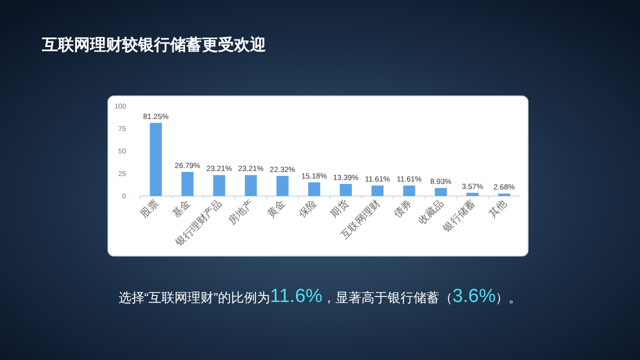 This screenshot has height=360, width=640. What do you see at coordinates (276, 209) in the screenshot?
I see `x-tick-label: 黄金` at bounding box center [276, 209].